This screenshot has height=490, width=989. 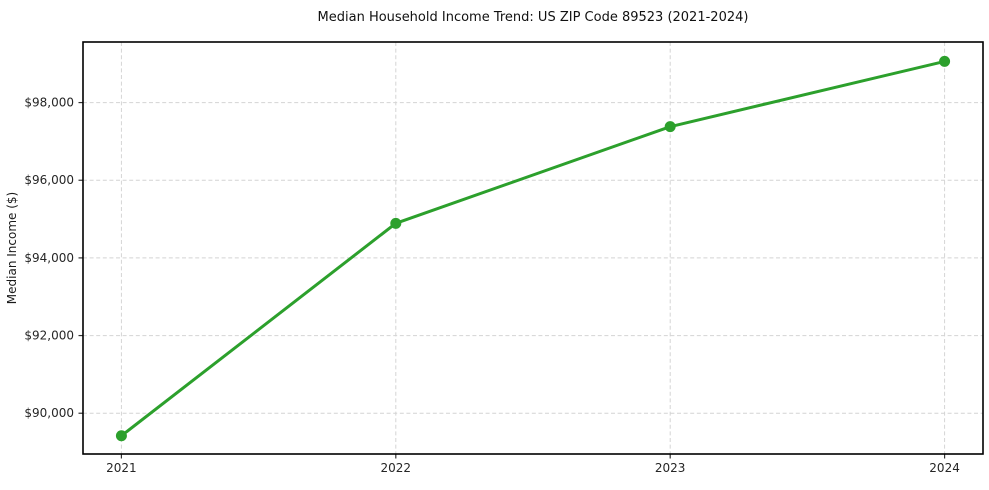 I want to click on y-tick-label: $98,000, so click(x=49, y=103).